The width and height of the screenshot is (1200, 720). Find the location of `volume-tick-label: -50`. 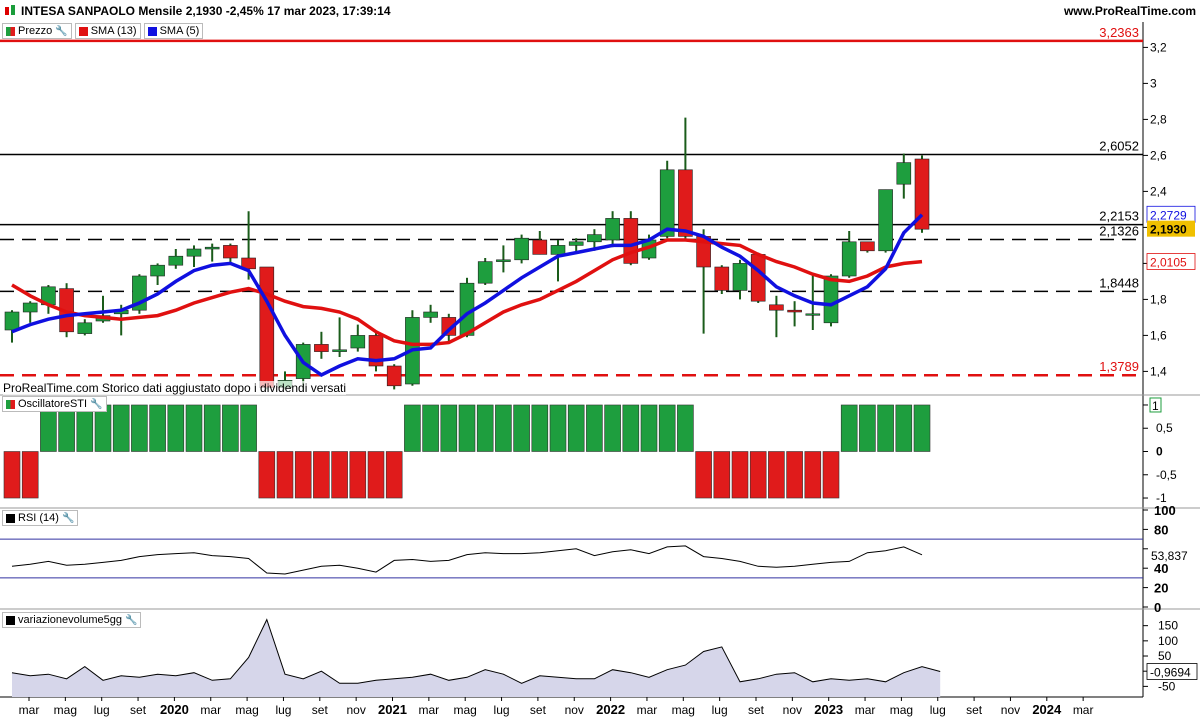

volume-tick-label: -50 is located at coordinates (1167, 686).